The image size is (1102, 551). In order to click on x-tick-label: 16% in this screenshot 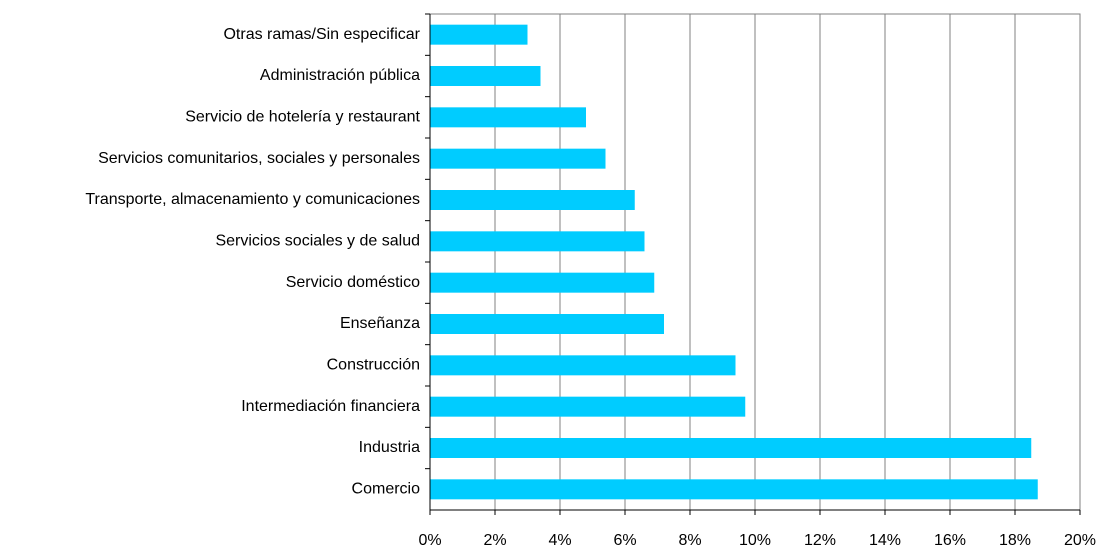, I will do `click(950, 540)`.